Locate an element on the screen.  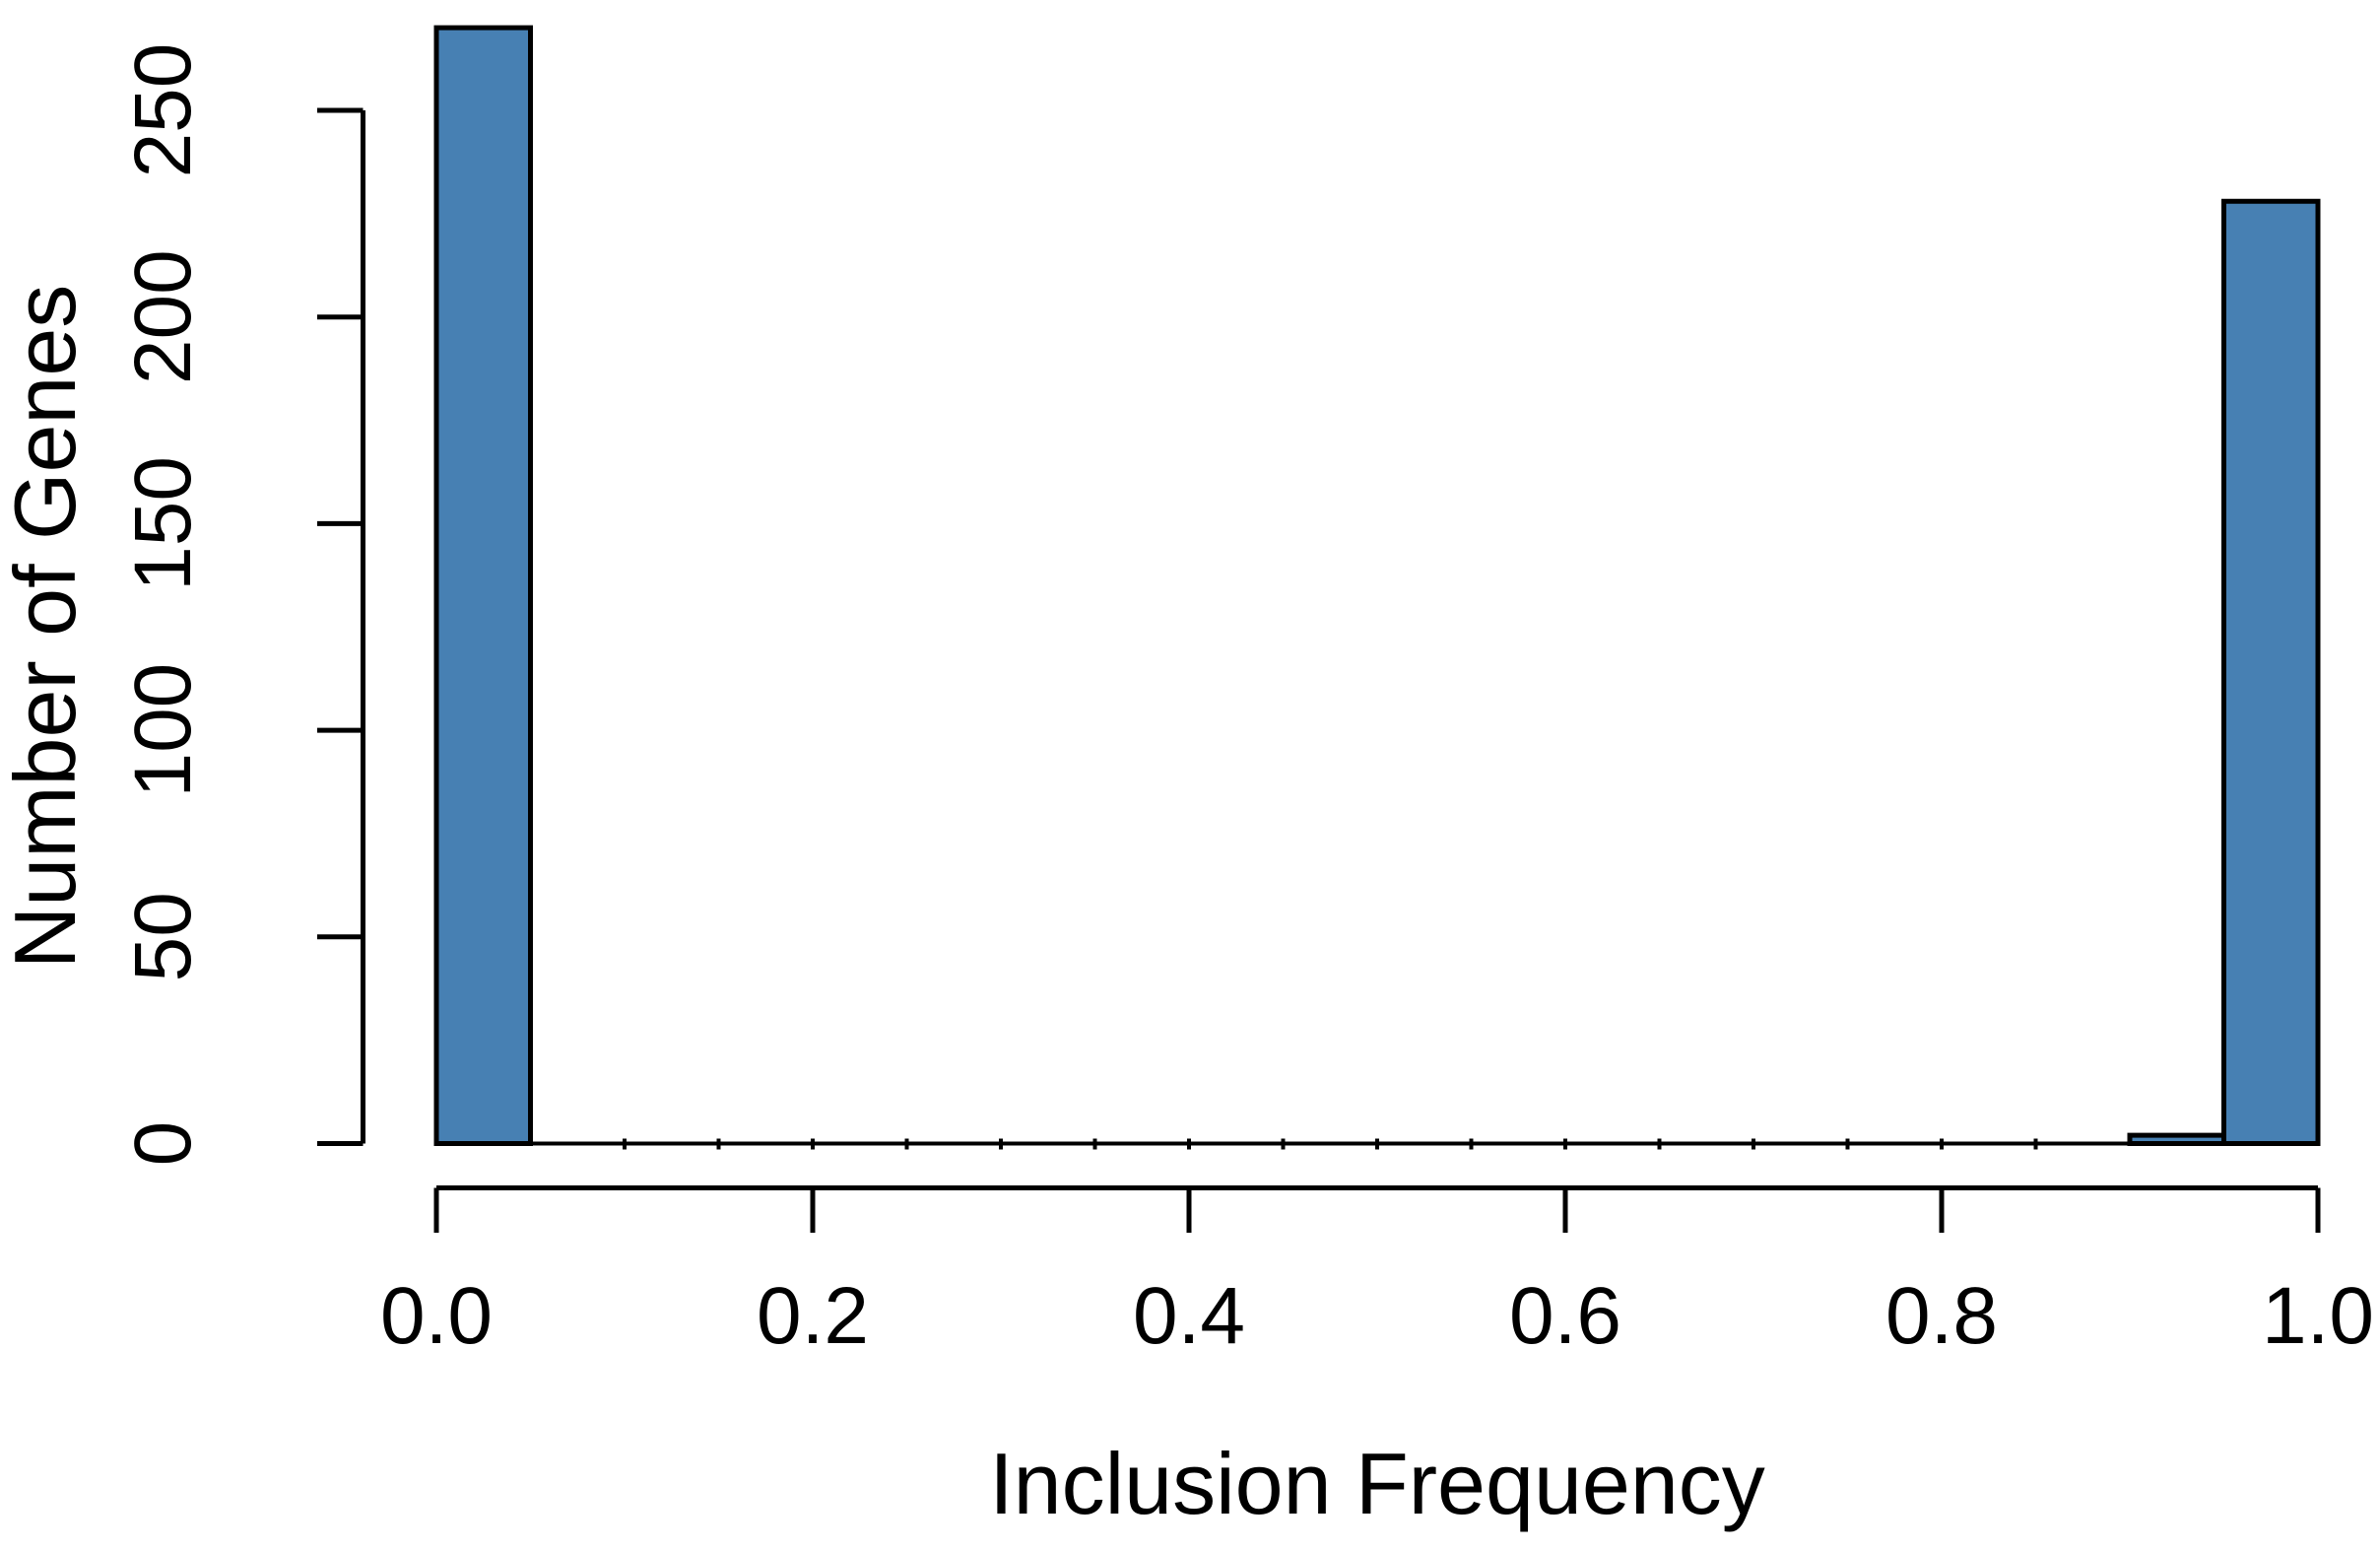
y-axis-tick-label: 200 is located at coordinates (163, 316).